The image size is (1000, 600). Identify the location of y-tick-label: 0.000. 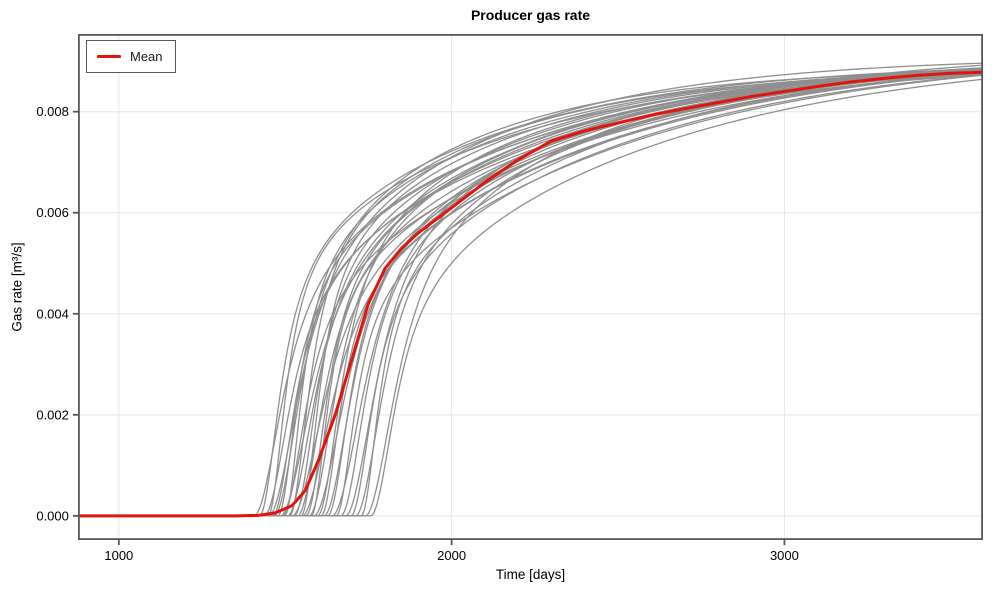
(52, 515).